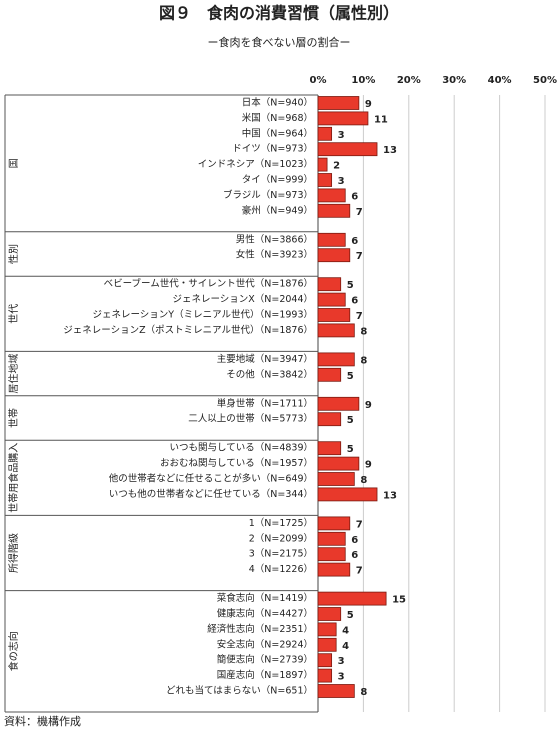 This screenshot has height=732, width=558. What do you see at coordinates (272, 149) in the screenshot?
I see `y-tick-label: ドイツ（N=973）` at bounding box center [272, 149].